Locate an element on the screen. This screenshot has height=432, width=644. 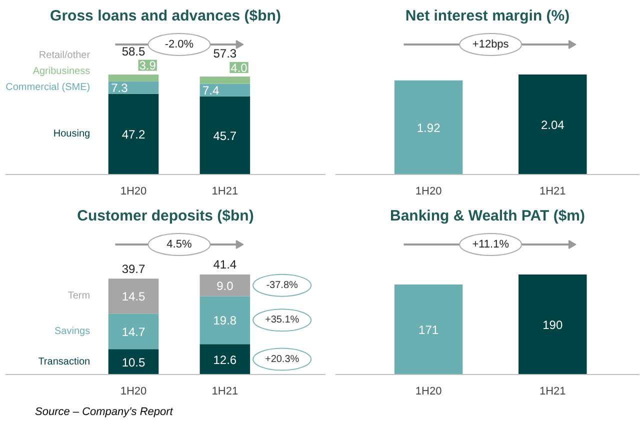
data-label: 3.9 is located at coordinates (147, 65).